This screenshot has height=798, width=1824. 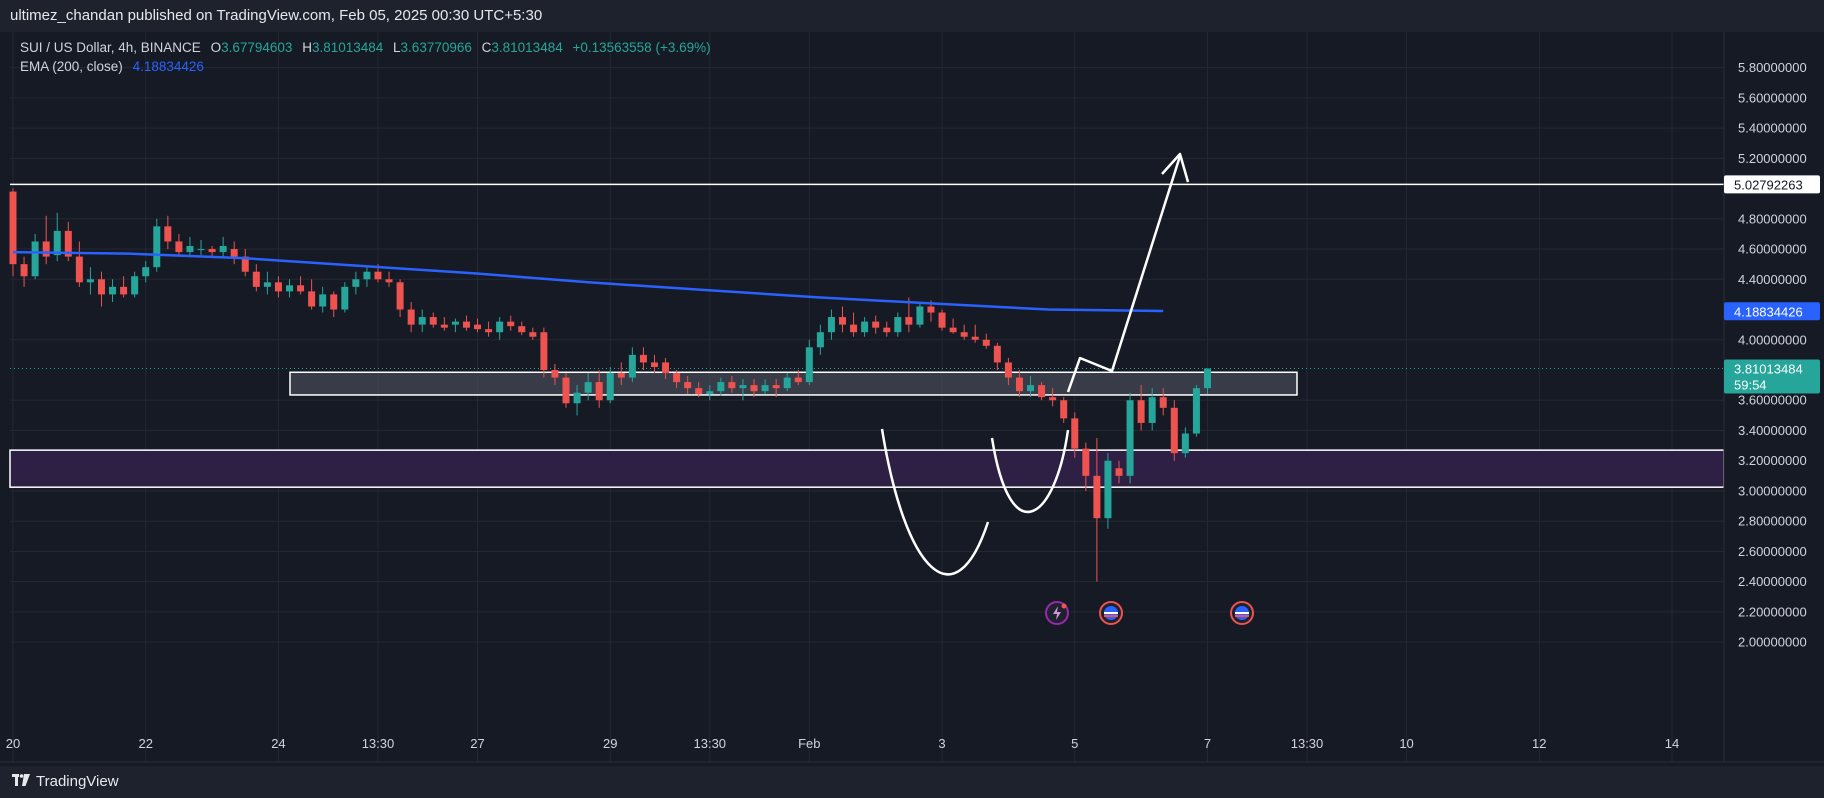 What do you see at coordinates (912, 765) in the screenshot?
I see `time-axis-bg` at bounding box center [912, 765].